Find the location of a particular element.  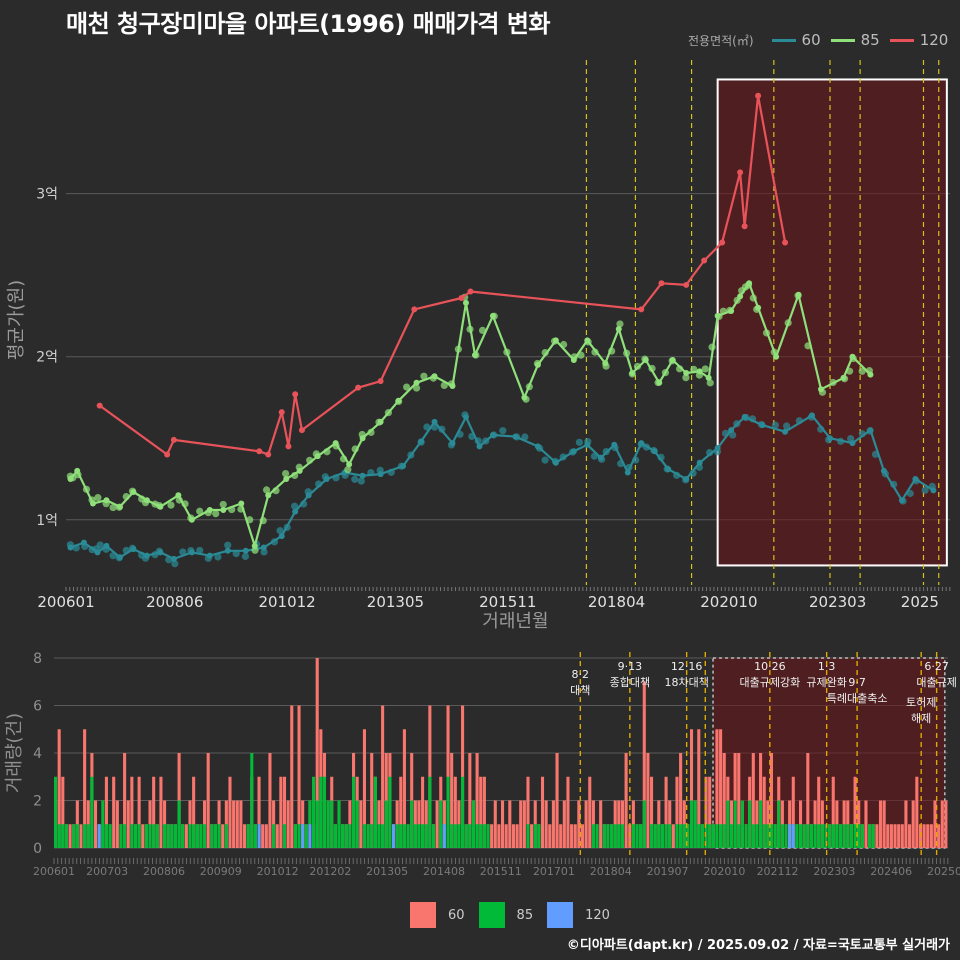

volume-xtick-label: 202406 is located at coordinates (891, 871).